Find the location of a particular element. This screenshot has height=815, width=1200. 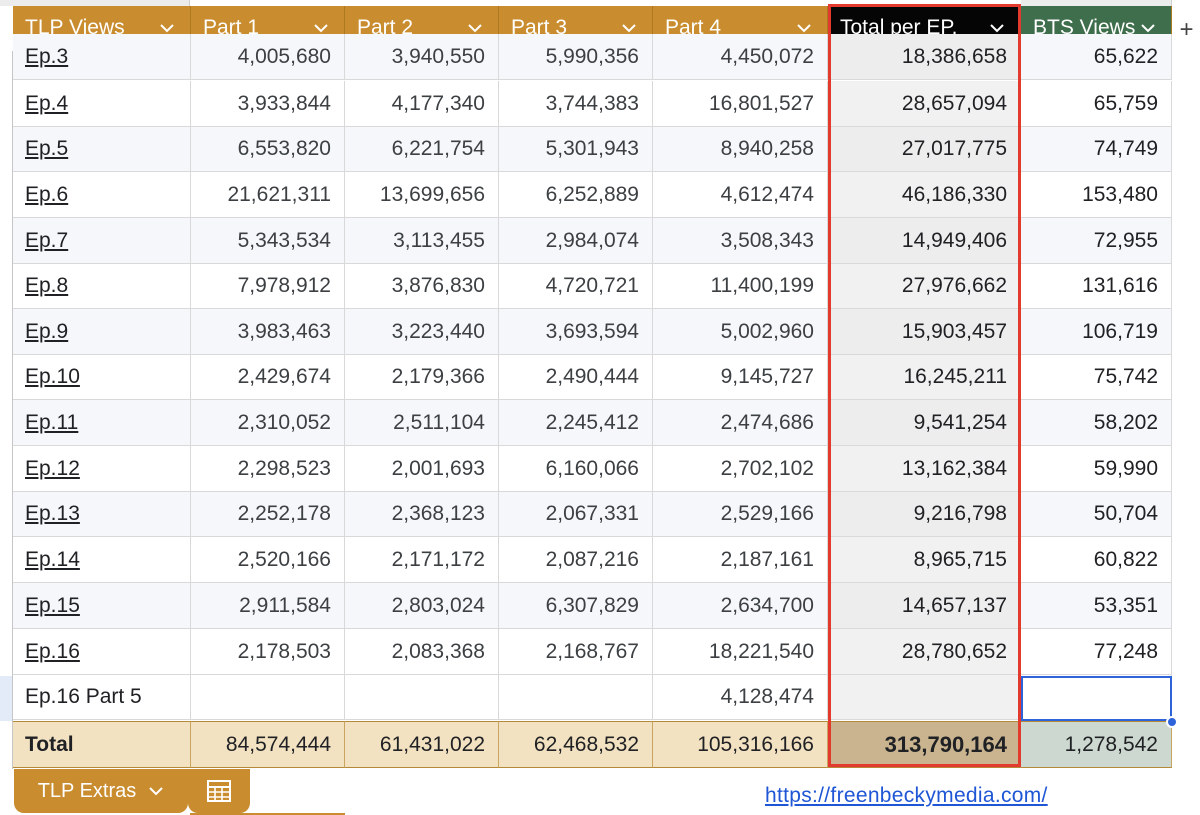

value-cell-p3: 2,984,074 is located at coordinates (576, 241).